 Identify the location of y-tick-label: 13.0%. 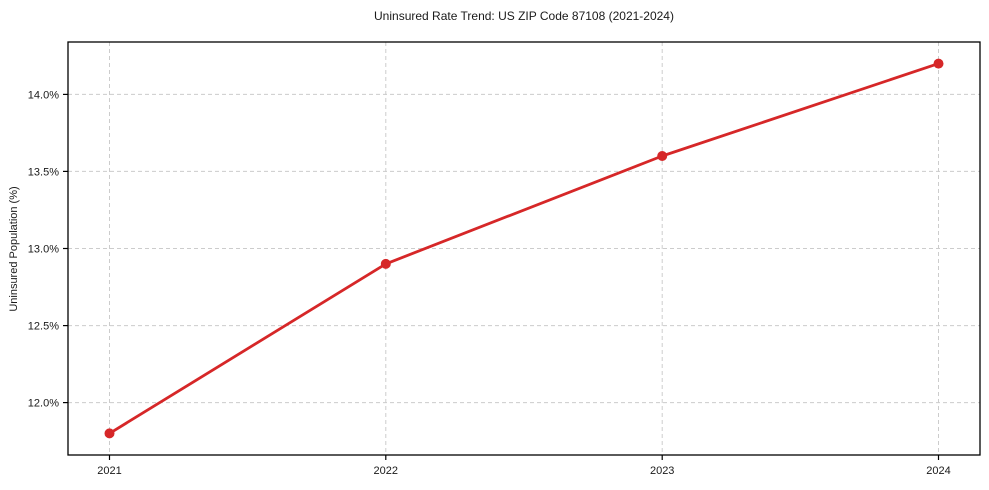
(43, 250).